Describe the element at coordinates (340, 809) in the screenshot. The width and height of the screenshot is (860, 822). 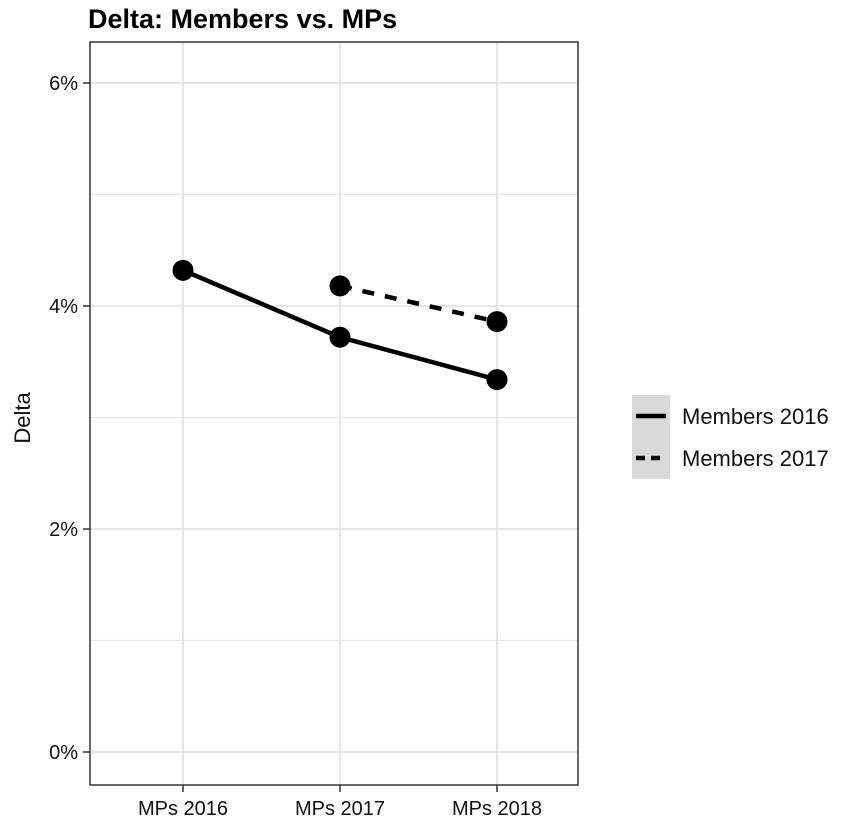
I see `x-tick-label: MPs 2017` at that location.